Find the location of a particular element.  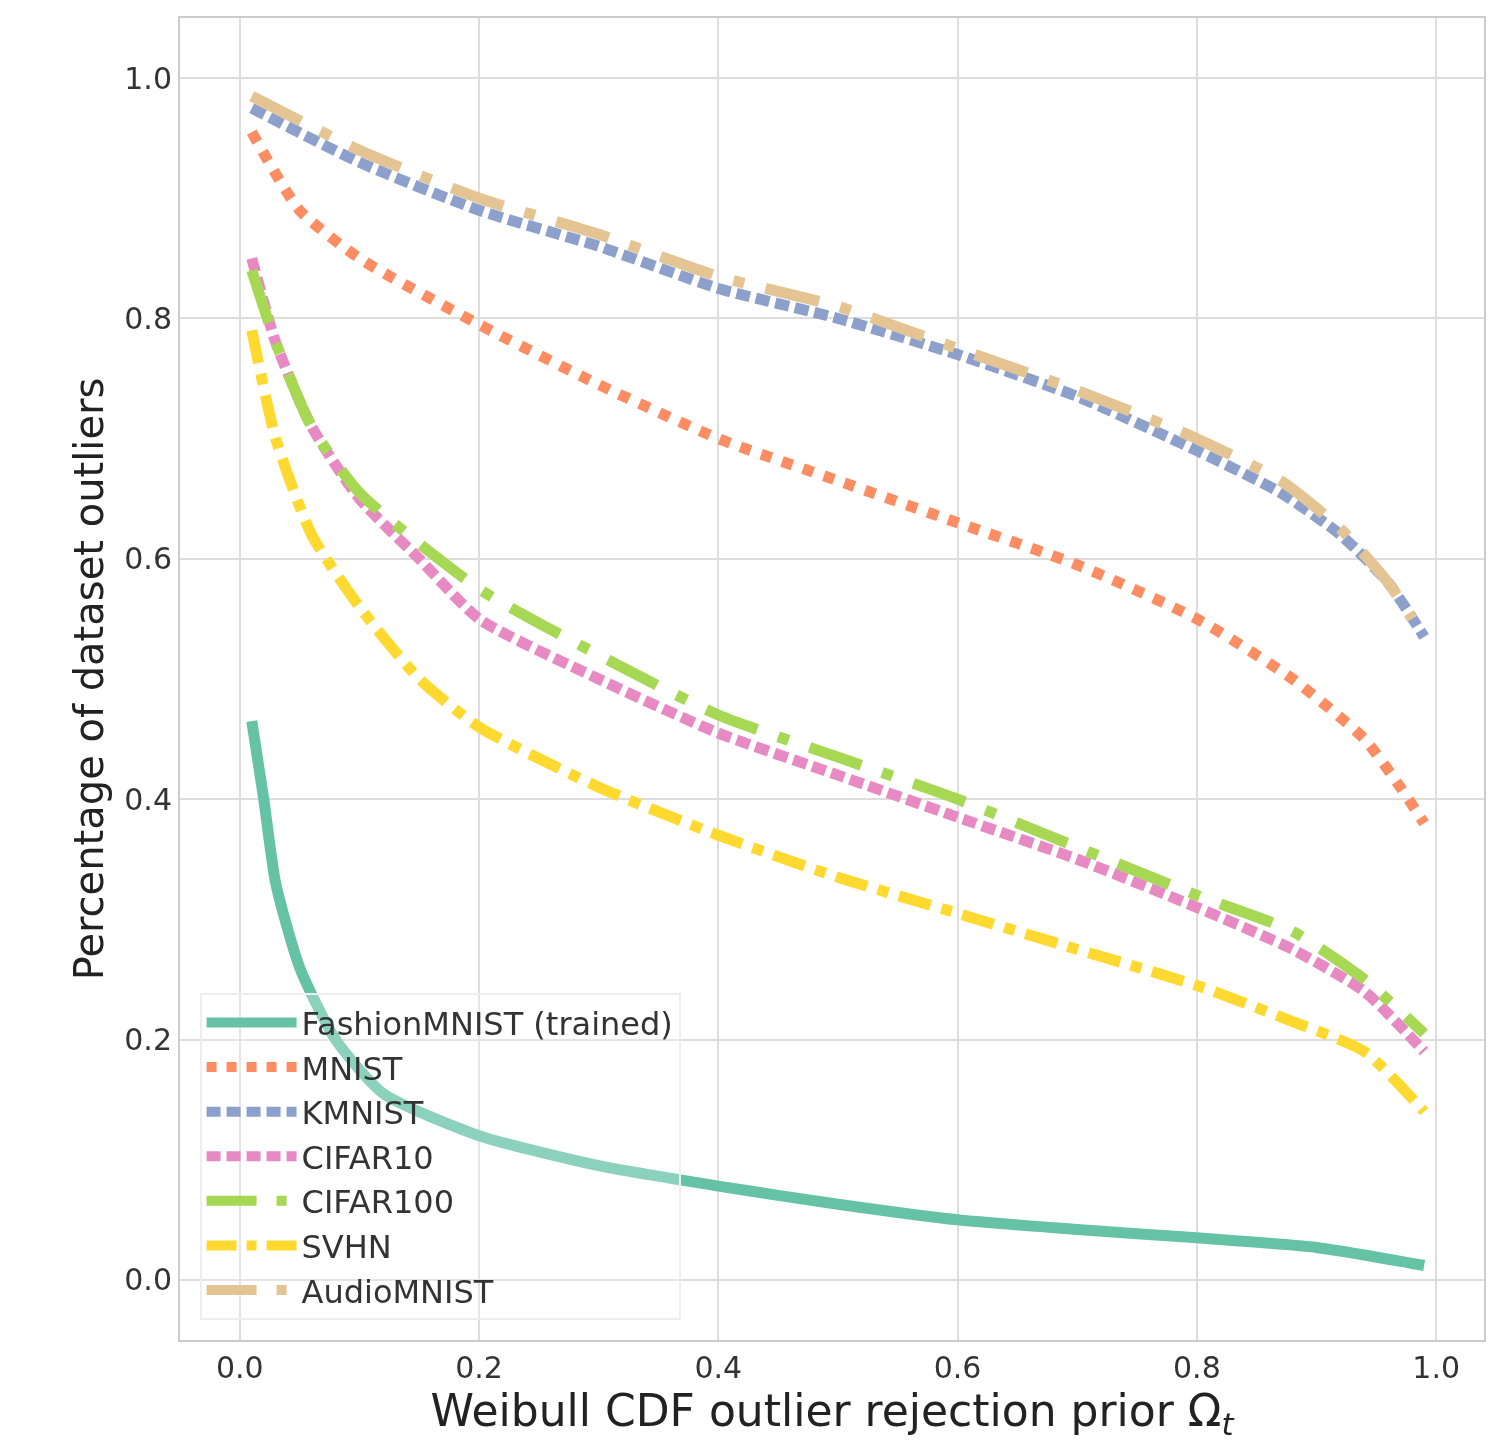

legend-label: KMNIST is located at coordinates (362, 1113).